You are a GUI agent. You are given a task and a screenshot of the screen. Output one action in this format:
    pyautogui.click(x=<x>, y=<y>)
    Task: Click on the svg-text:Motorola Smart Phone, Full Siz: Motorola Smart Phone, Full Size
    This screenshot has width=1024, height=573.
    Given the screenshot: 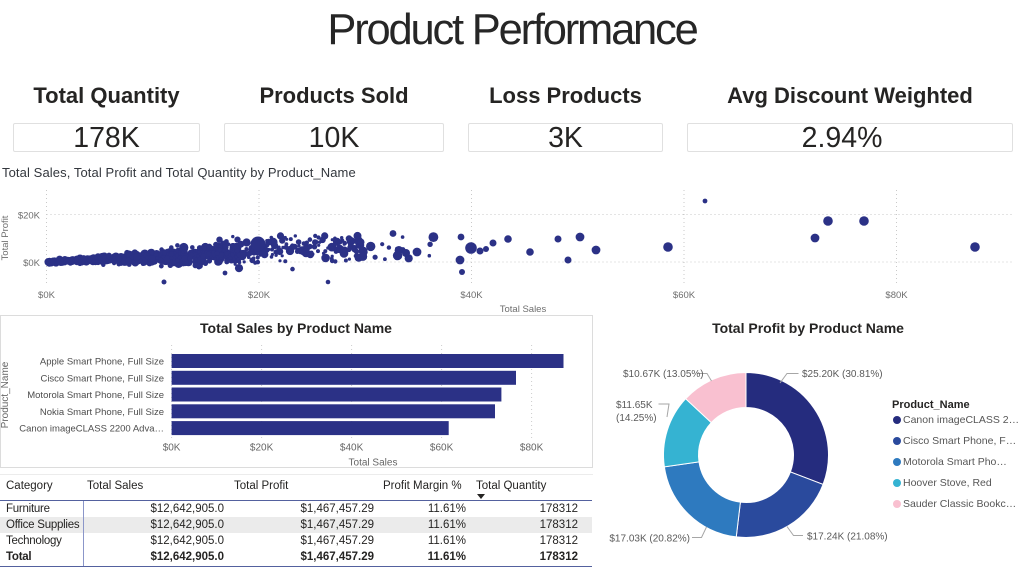 What is the action you would take?
    pyautogui.click(x=95, y=395)
    